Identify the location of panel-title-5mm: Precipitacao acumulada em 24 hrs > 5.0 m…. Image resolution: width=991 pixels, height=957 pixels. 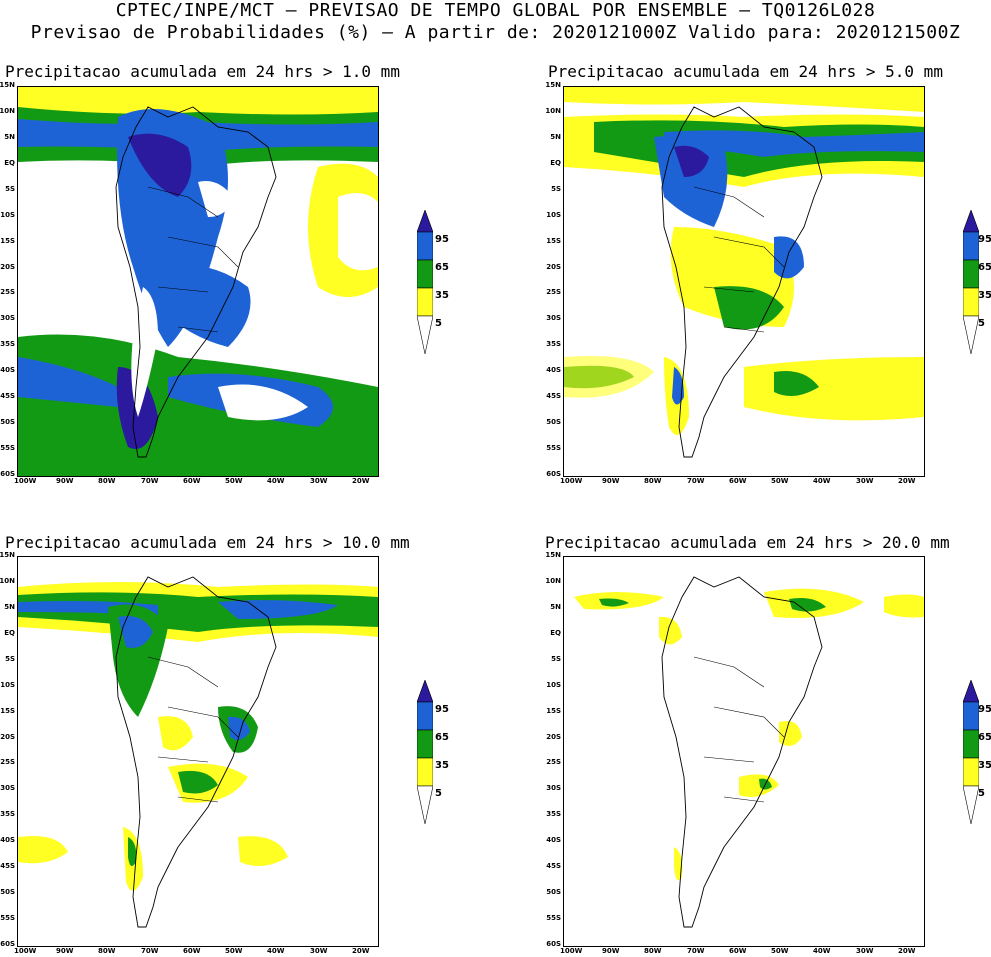
(745, 71).